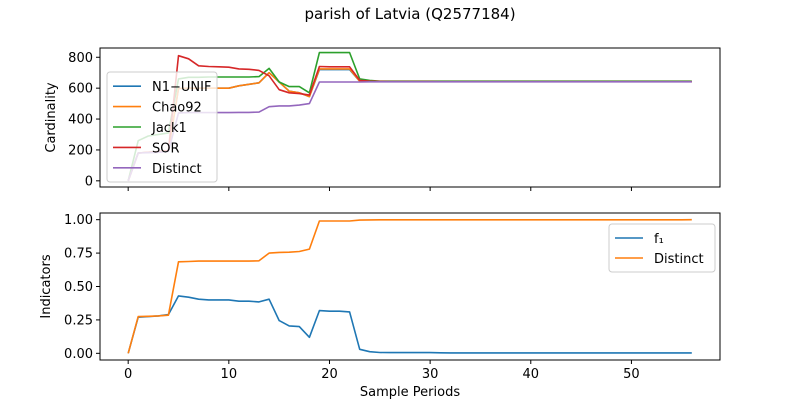 The height and width of the screenshot is (404, 800). Describe the element at coordinates (80, 58) in the screenshot. I see `top-y-tick-label: 800` at that location.